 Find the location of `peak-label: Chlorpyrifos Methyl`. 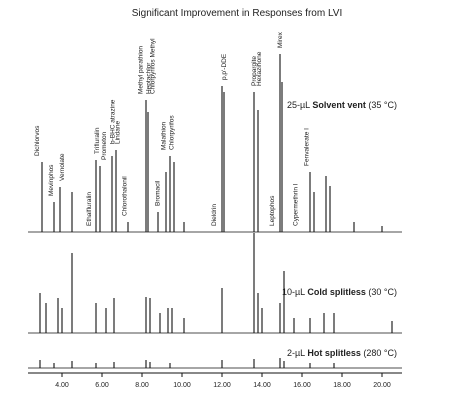

peak-label: Chlorpyrifos Methyl is located at coordinates (152, 66).